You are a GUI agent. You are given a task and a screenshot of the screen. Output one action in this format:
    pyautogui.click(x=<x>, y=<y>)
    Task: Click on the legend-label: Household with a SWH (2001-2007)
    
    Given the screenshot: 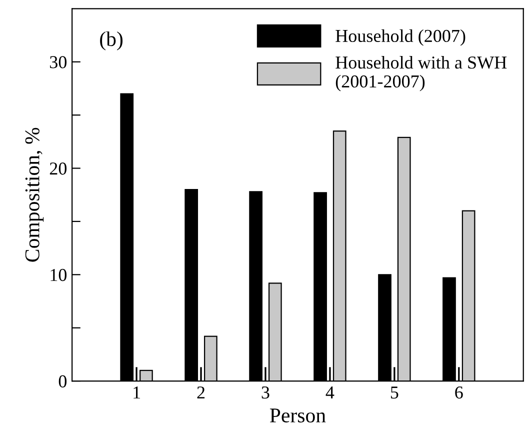 What is the action you would take?
    pyautogui.click(x=421, y=74)
    